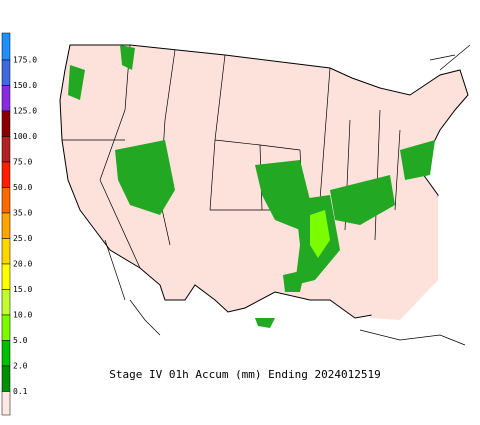  I want to click on legend-label: 25.0, so click(22, 238).